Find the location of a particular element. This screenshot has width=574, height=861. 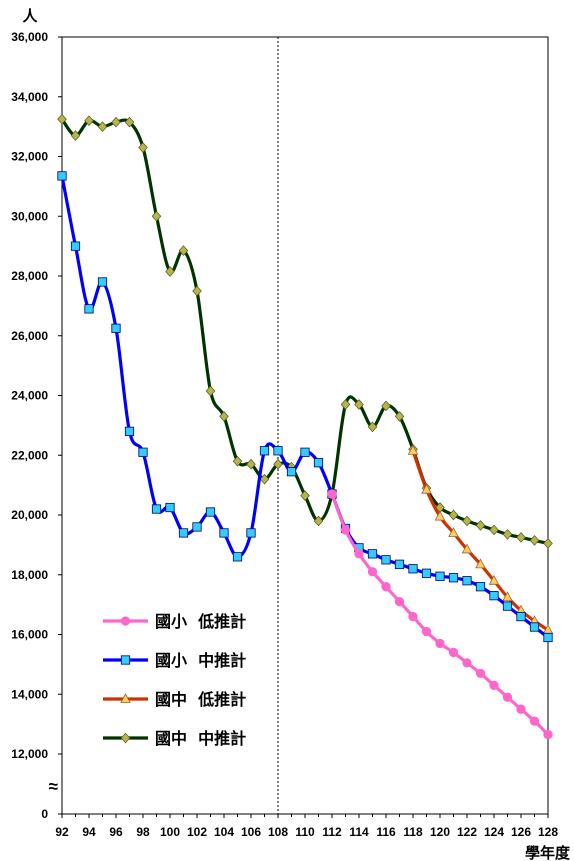

y-tick-label: 20,000 is located at coordinates (29, 515).